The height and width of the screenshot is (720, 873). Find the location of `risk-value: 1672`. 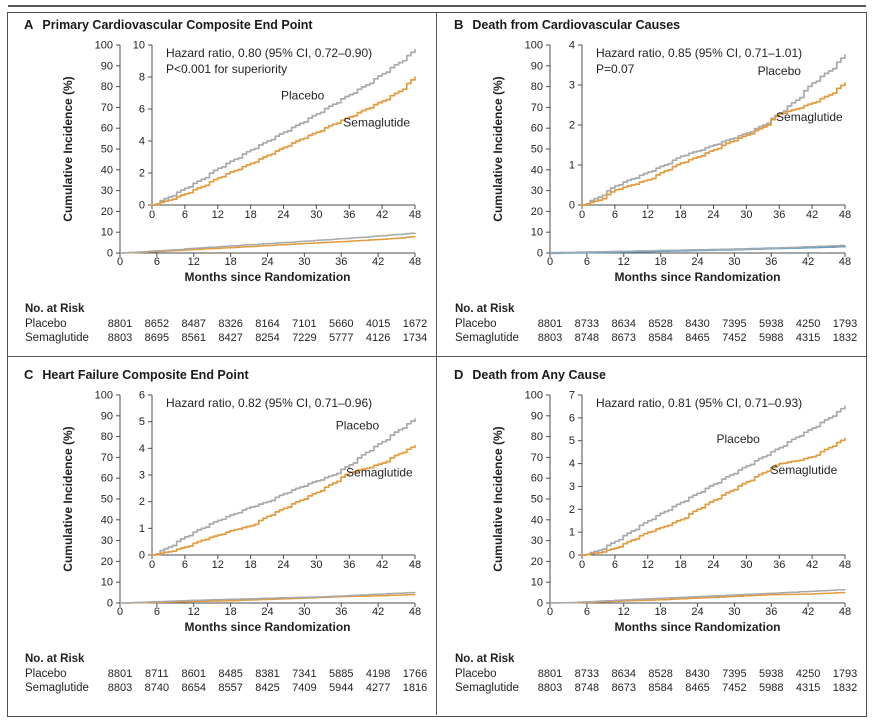

risk-value: 1672 is located at coordinates (415, 324).